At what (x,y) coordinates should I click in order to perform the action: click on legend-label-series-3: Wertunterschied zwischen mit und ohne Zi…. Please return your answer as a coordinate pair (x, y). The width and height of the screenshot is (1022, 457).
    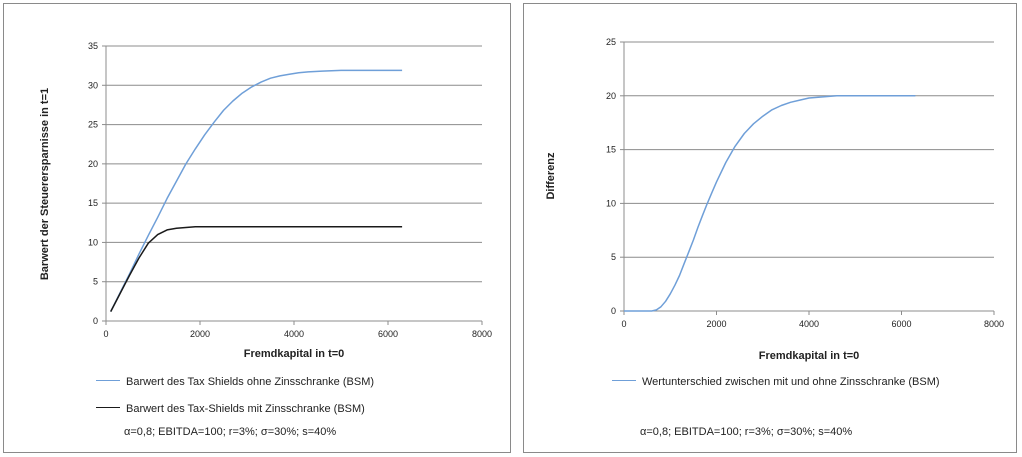
    Looking at the image, I should click on (791, 382).